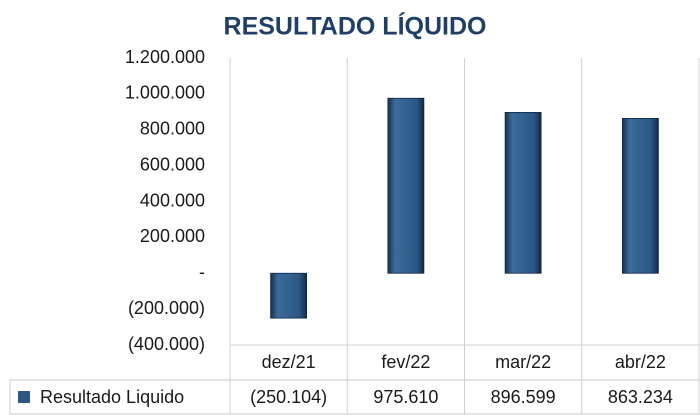  I want to click on x-tick-label: fev/22, so click(405, 362).